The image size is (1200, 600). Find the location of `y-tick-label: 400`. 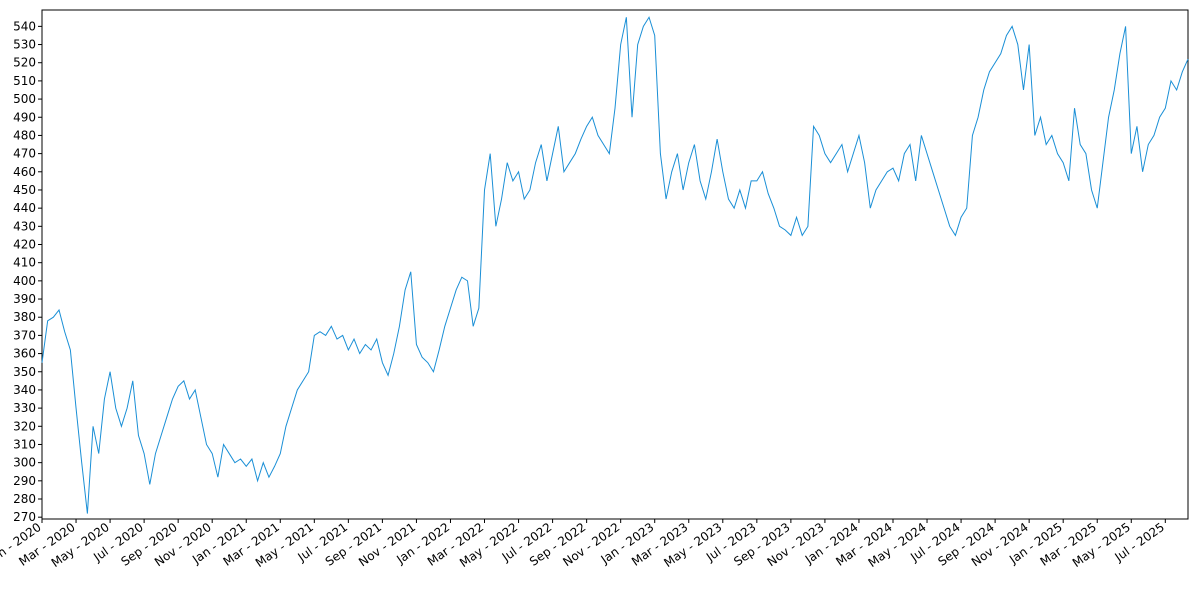

y-tick-label: 400 is located at coordinates (24, 281).